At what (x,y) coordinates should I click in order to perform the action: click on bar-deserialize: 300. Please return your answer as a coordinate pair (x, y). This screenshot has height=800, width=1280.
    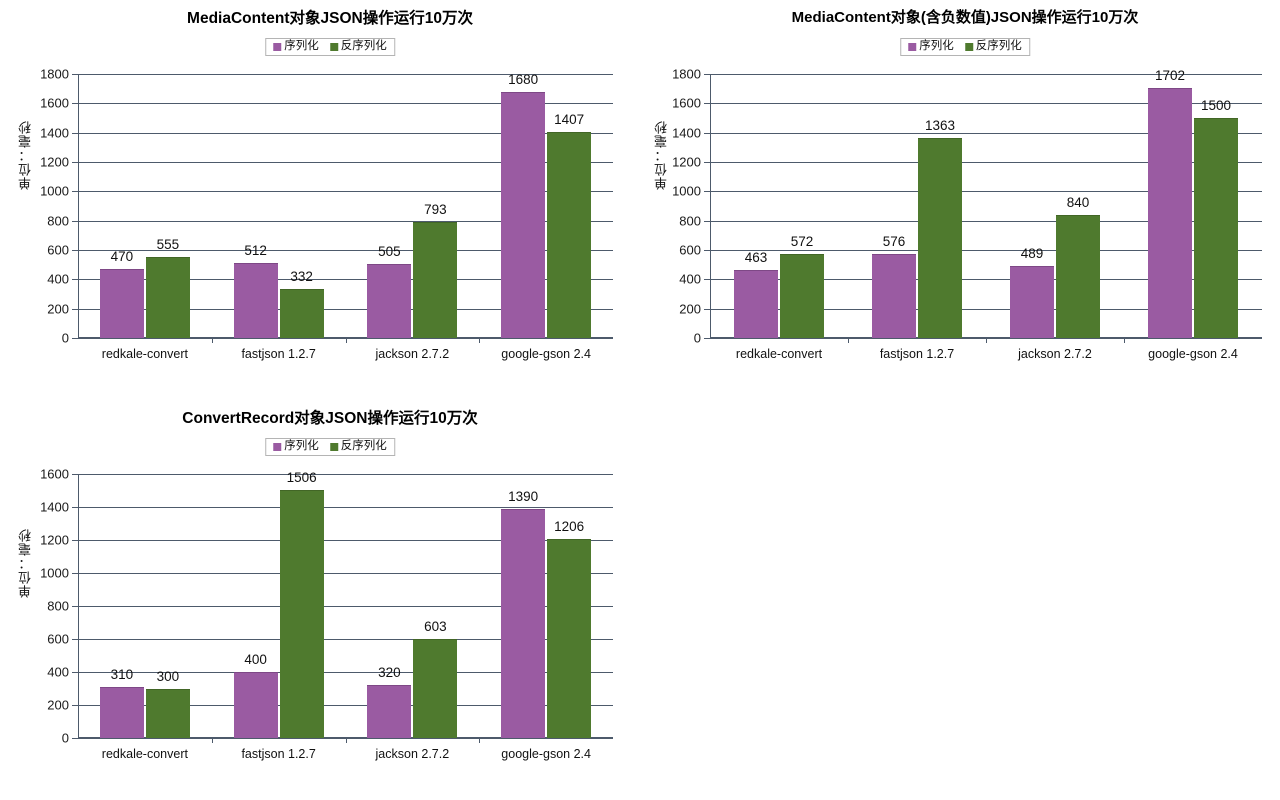
    Looking at the image, I should click on (167, 703).